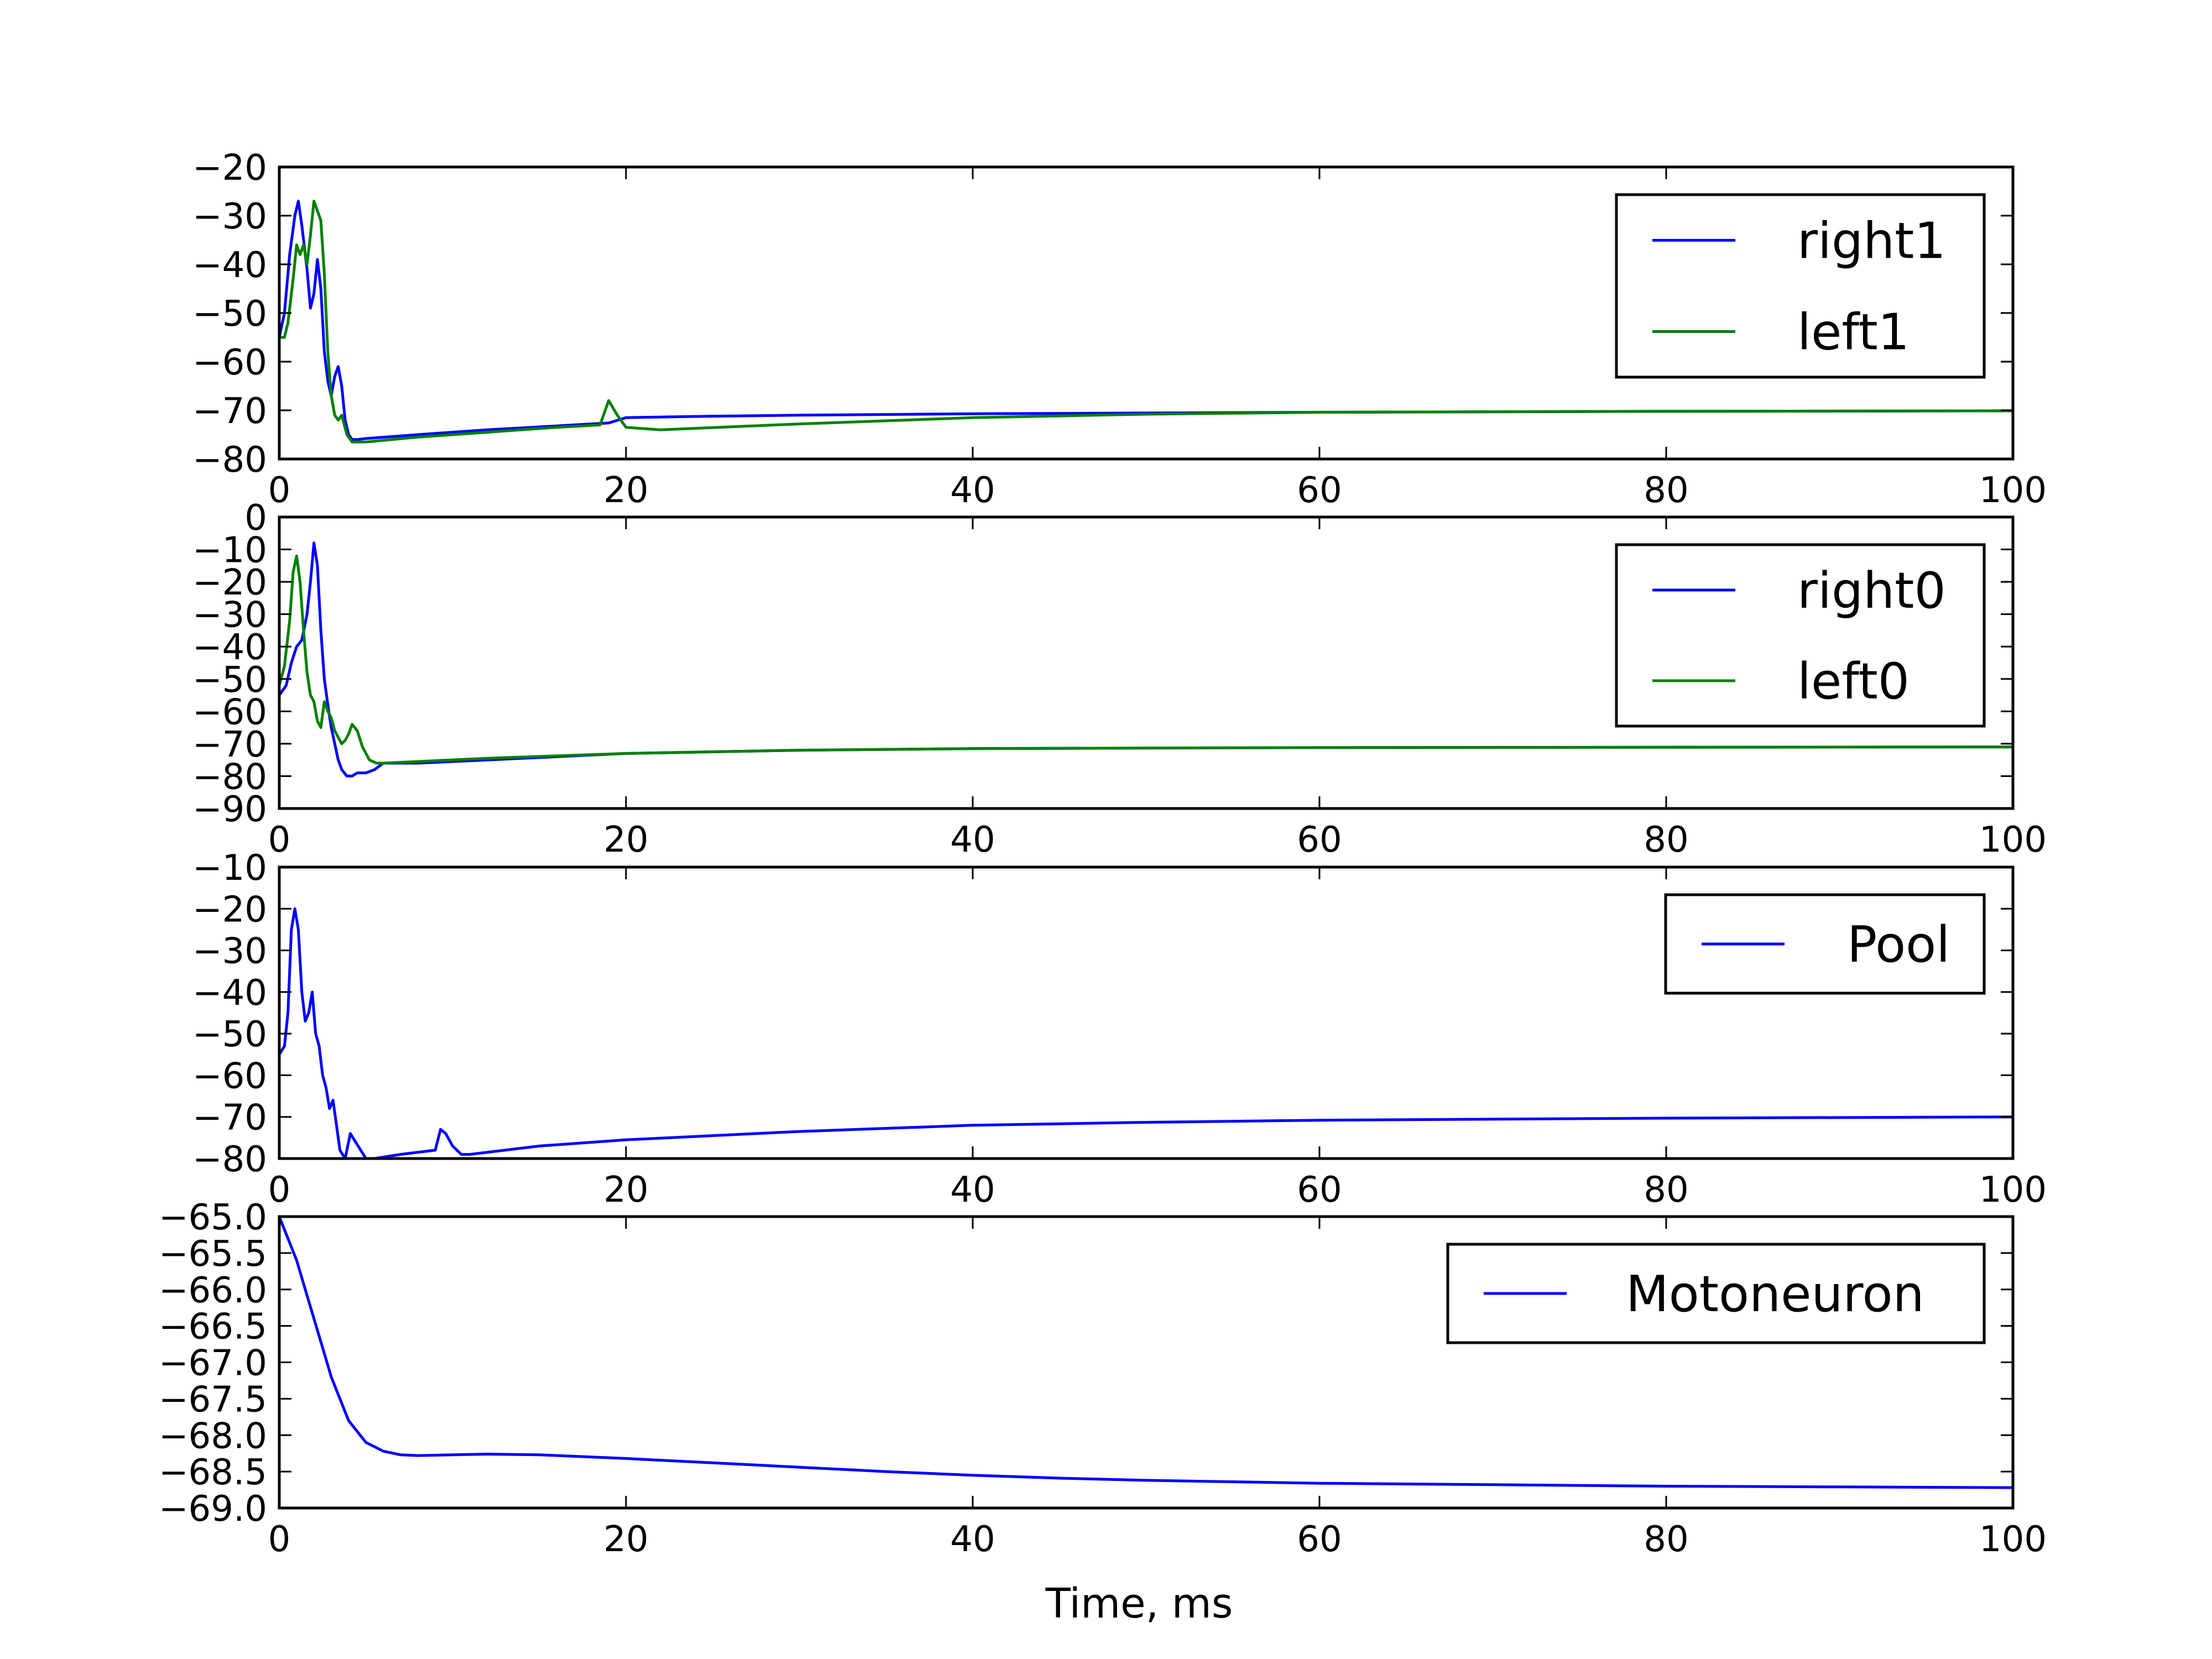  I want to click on legend-label-left0: left0, so click(1854, 682).